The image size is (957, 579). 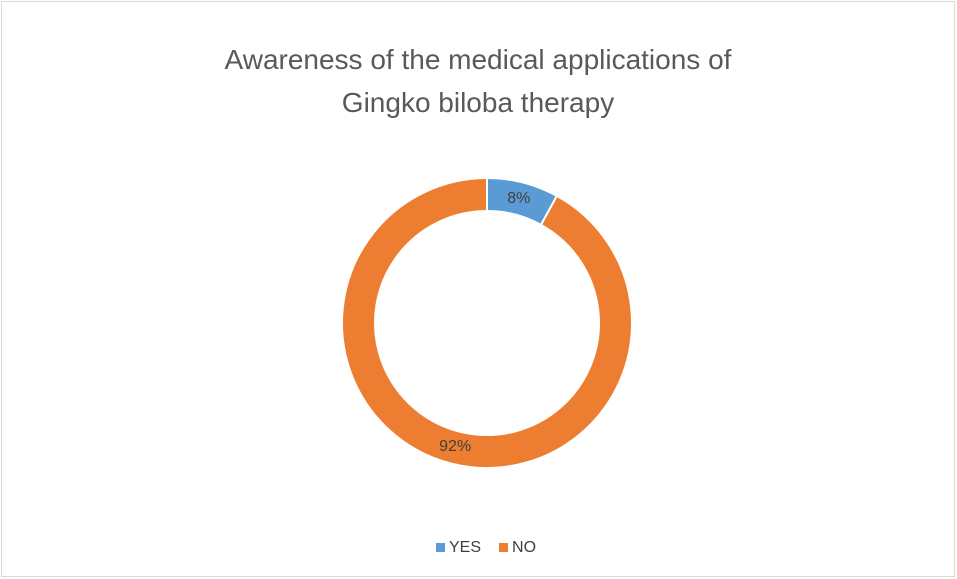 What do you see at coordinates (524, 547) in the screenshot?
I see `legend-label: NO` at bounding box center [524, 547].